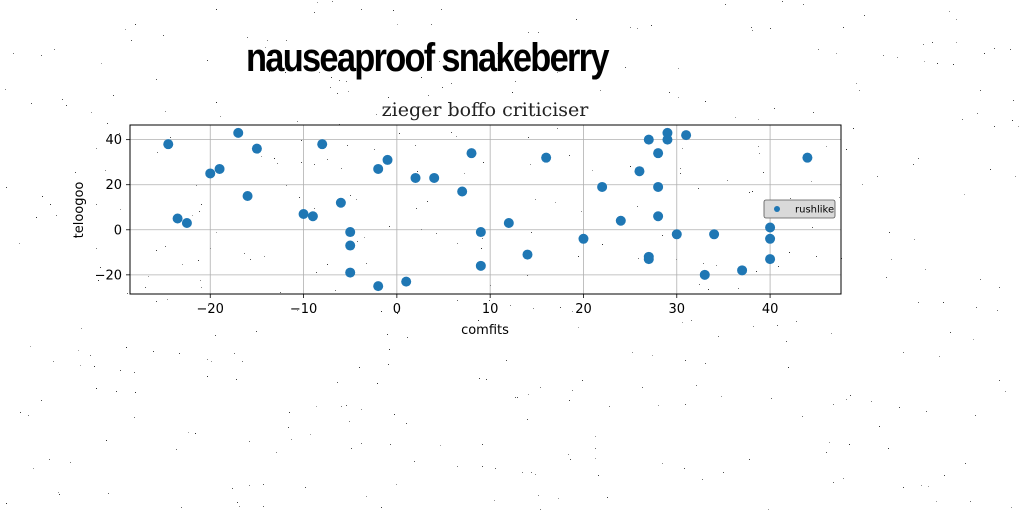 The image size is (1024, 512). I want to click on y-tick-label: 20, so click(113, 185).